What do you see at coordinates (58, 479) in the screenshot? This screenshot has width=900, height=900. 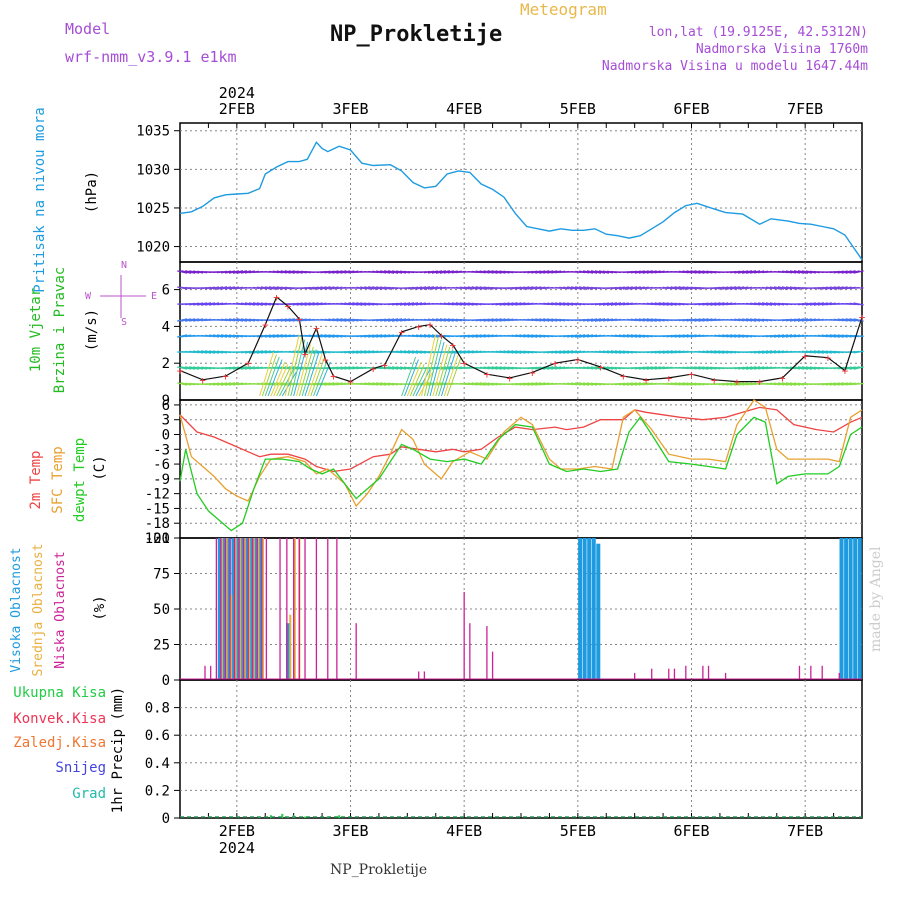 I see `temp-axis-title-sfc: SFC Temp` at bounding box center [58, 479].